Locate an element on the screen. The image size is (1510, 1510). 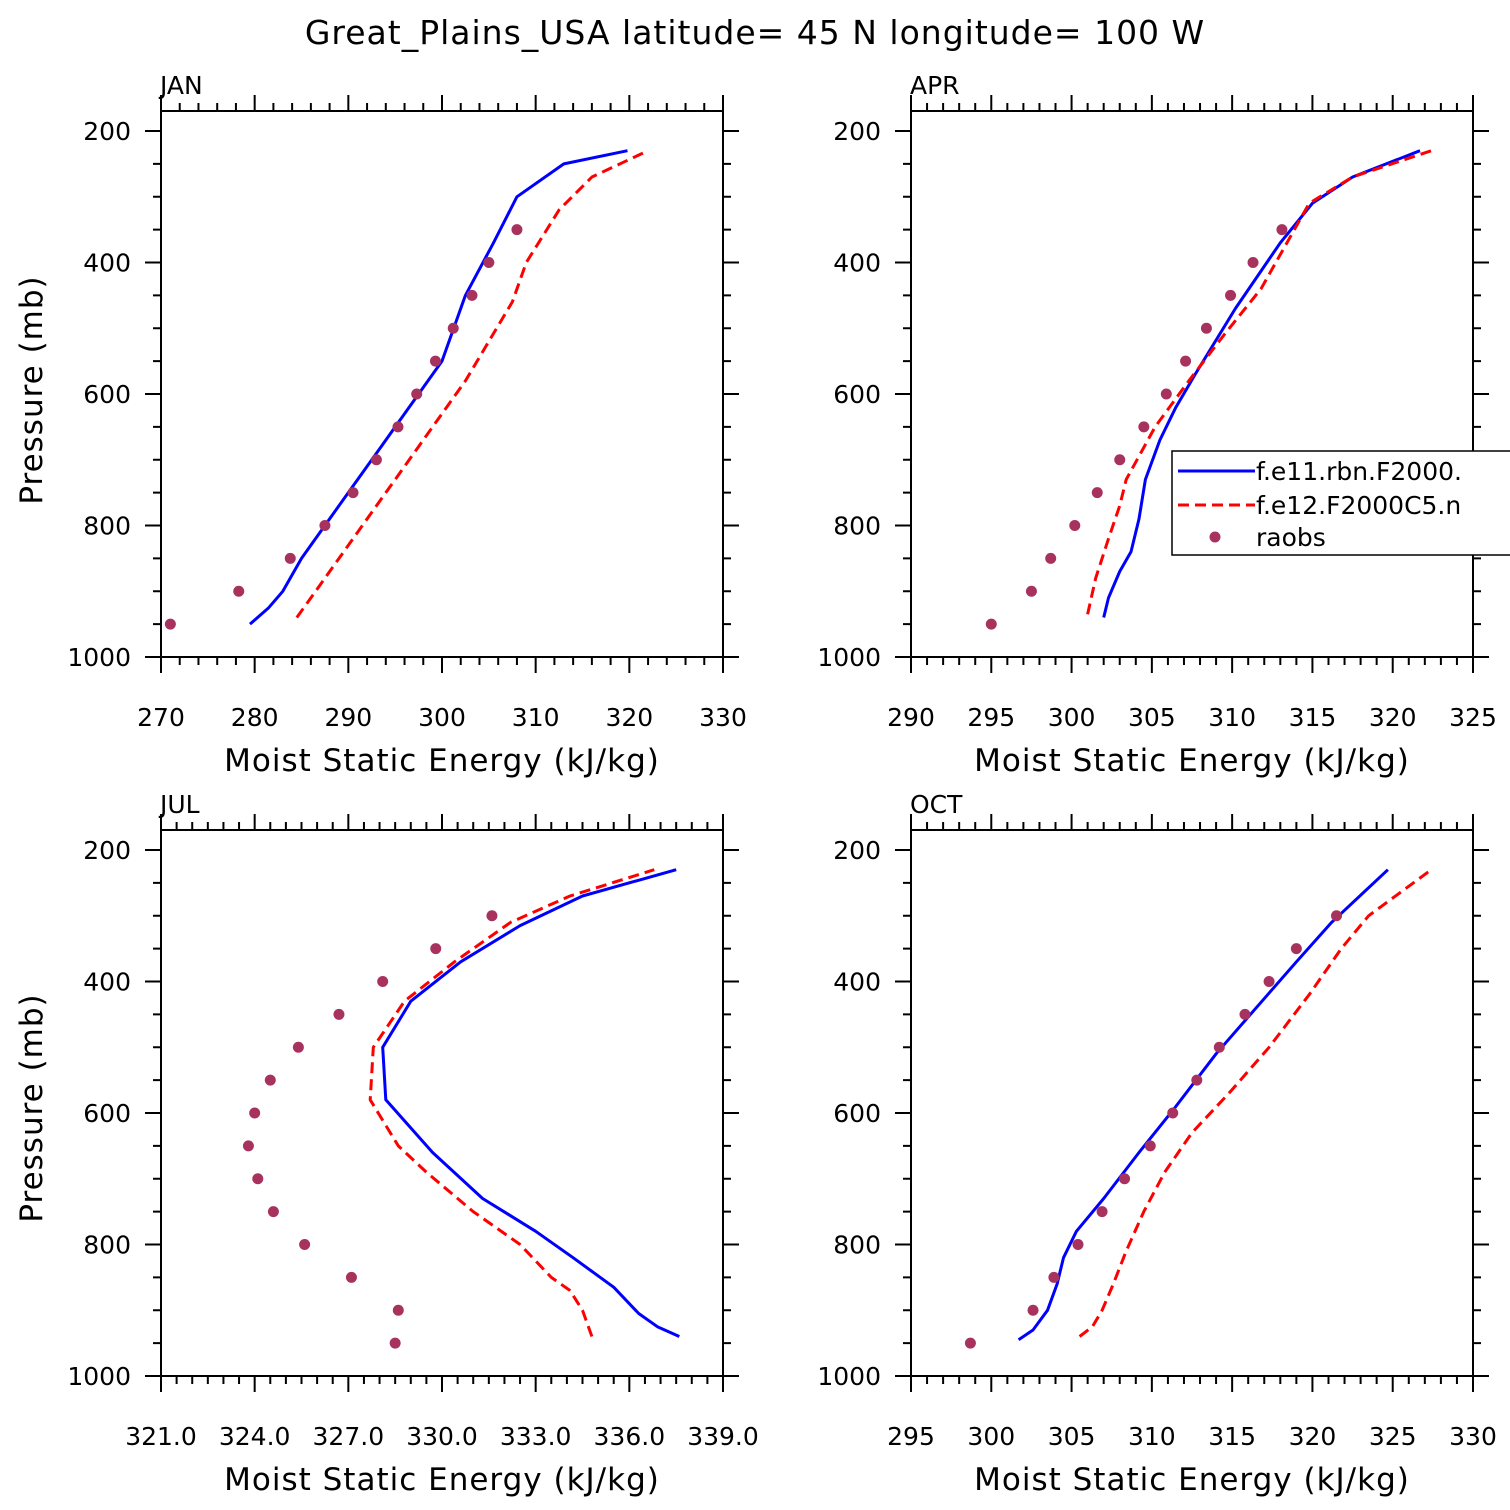
jul-model1-line is located at coordinates (530, 1103).